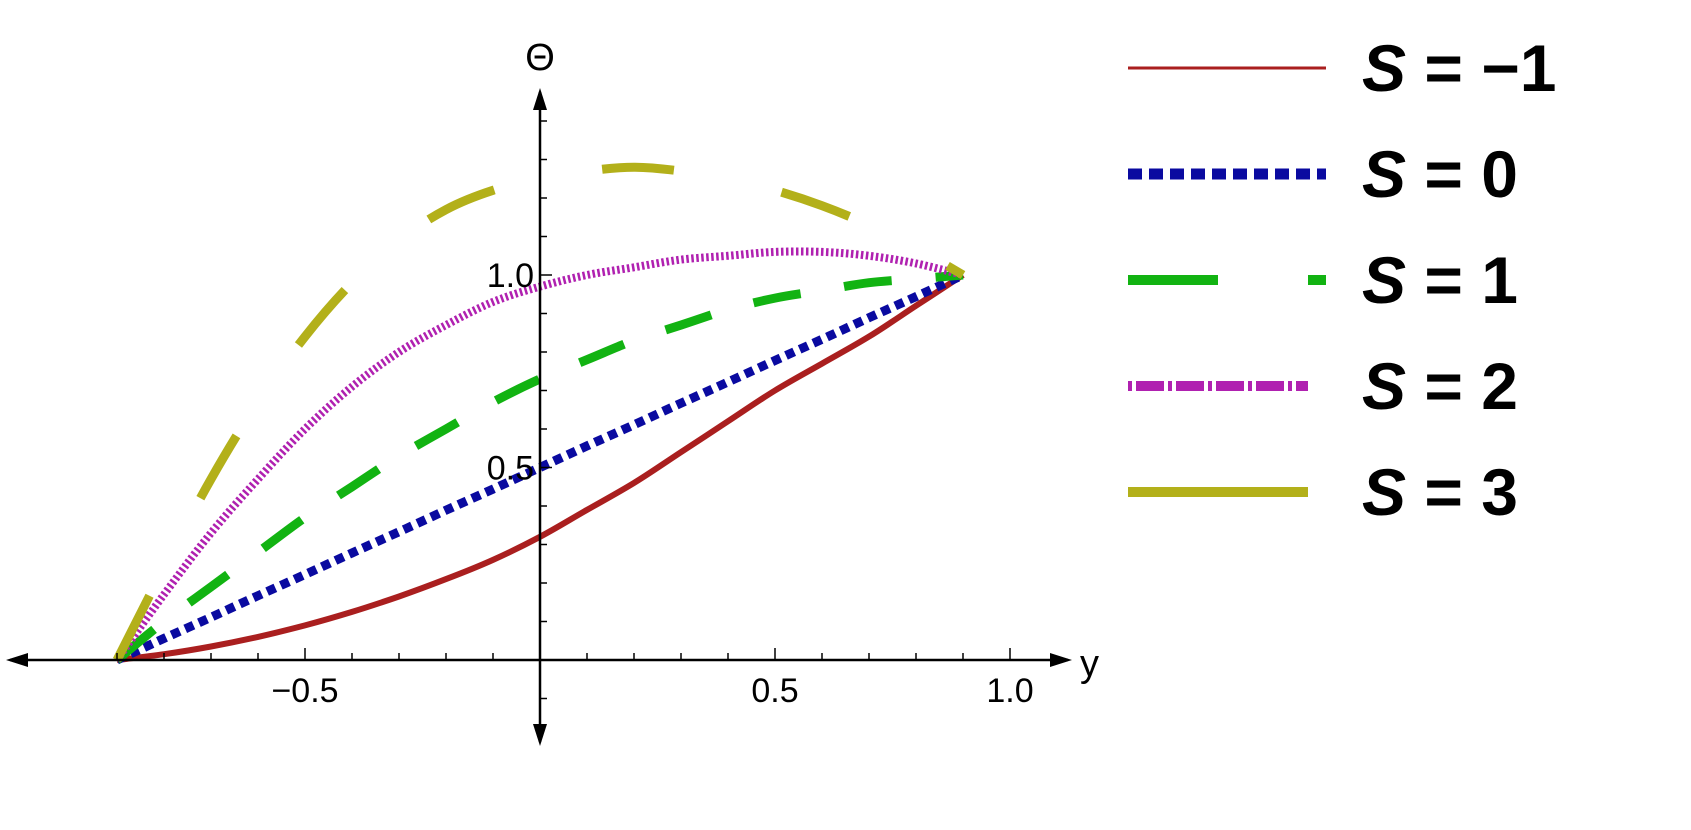 The image size is (1691, 830). I want to click on x-axis-arrow-right, so click(1061, 660).